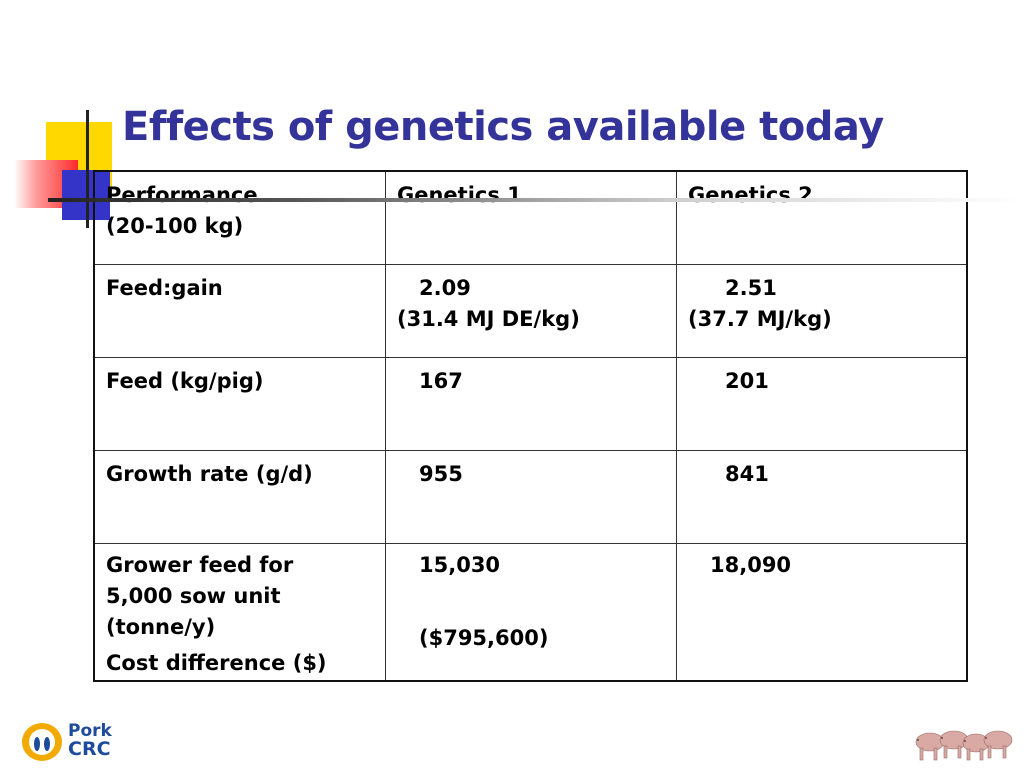 This screenshot has width=1024, height=768. Describe the element at coordinates (87, 169) in the screenshot. I see `decor-vertical-line` at that location.